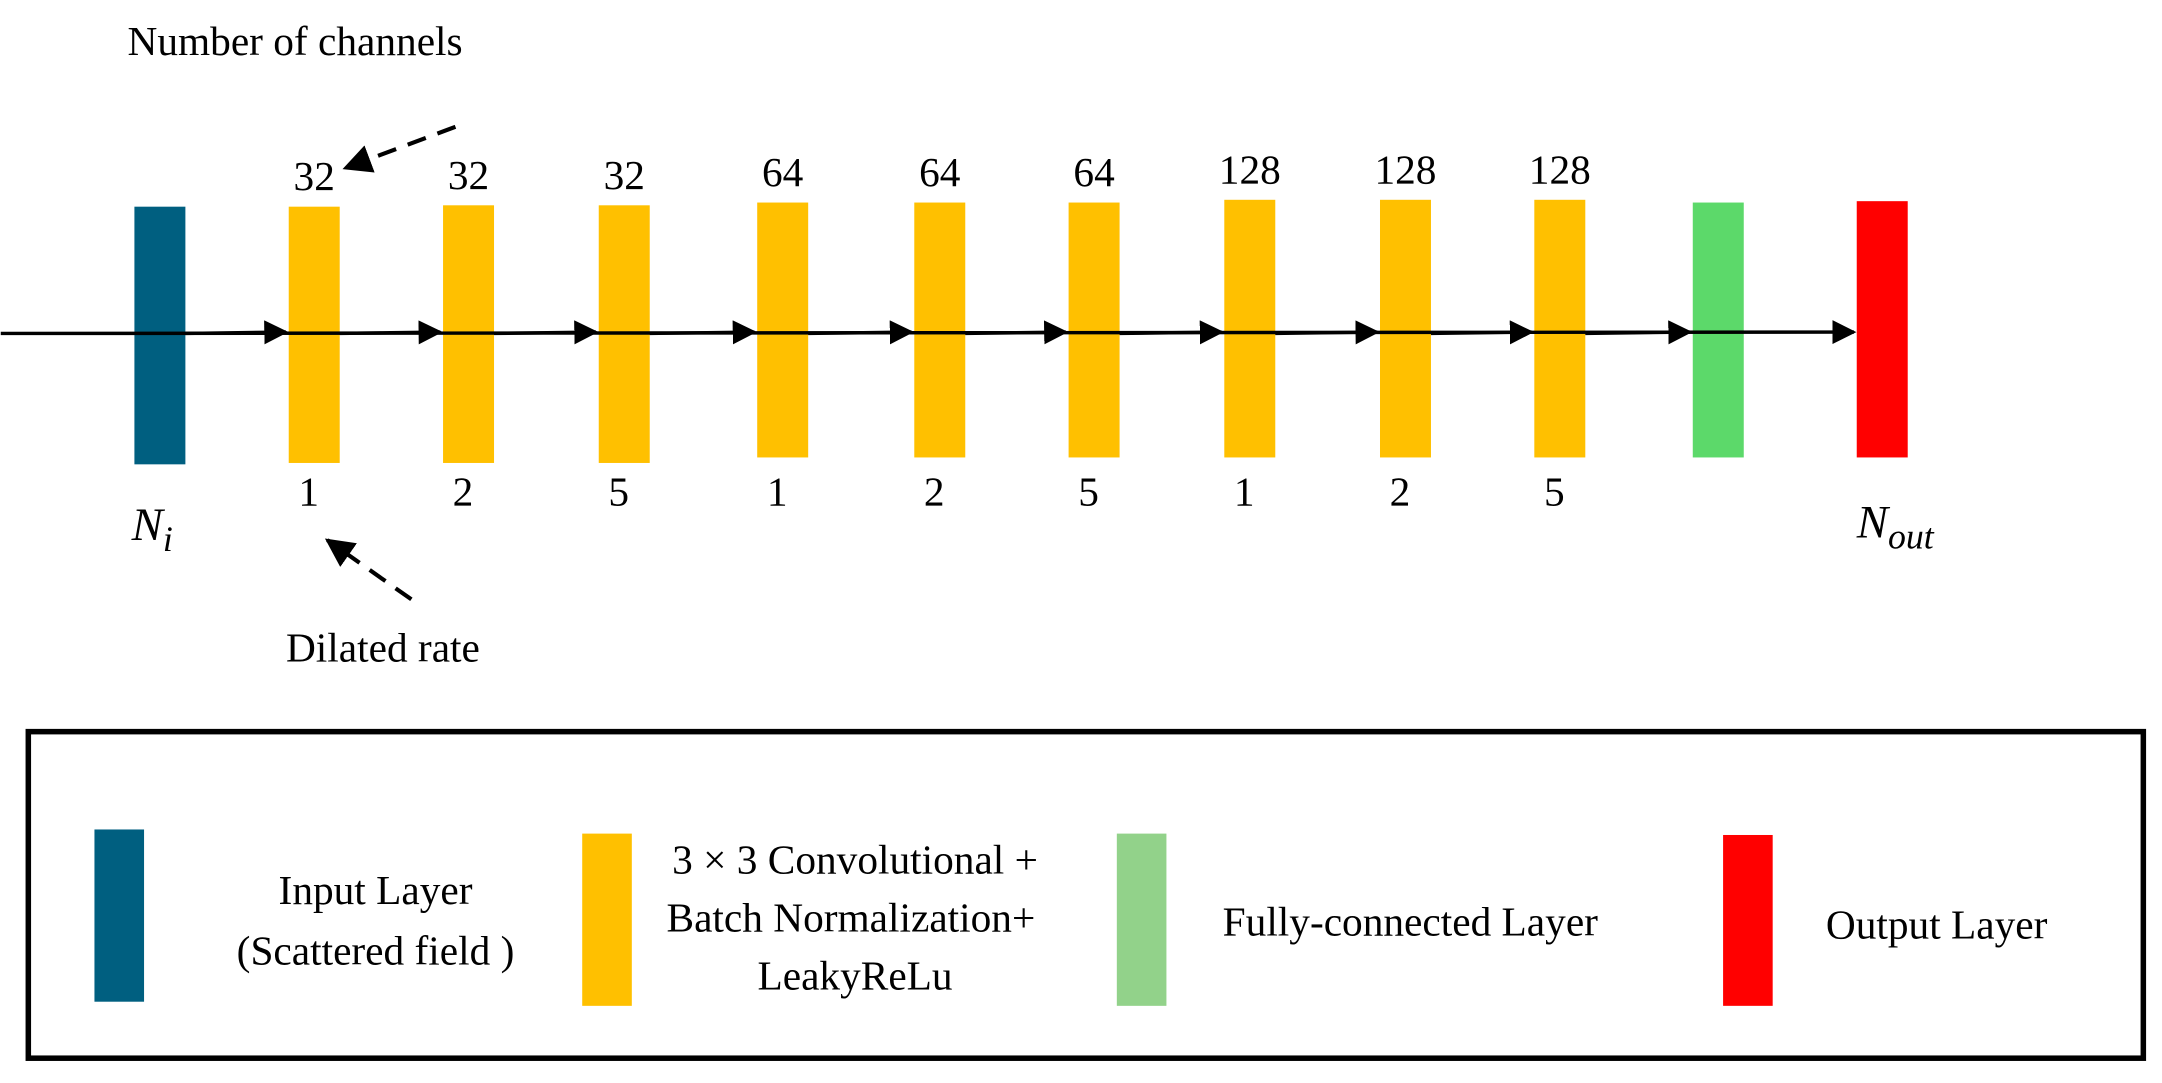  I want to click on annotation: Number of channels, so click(295, 41).